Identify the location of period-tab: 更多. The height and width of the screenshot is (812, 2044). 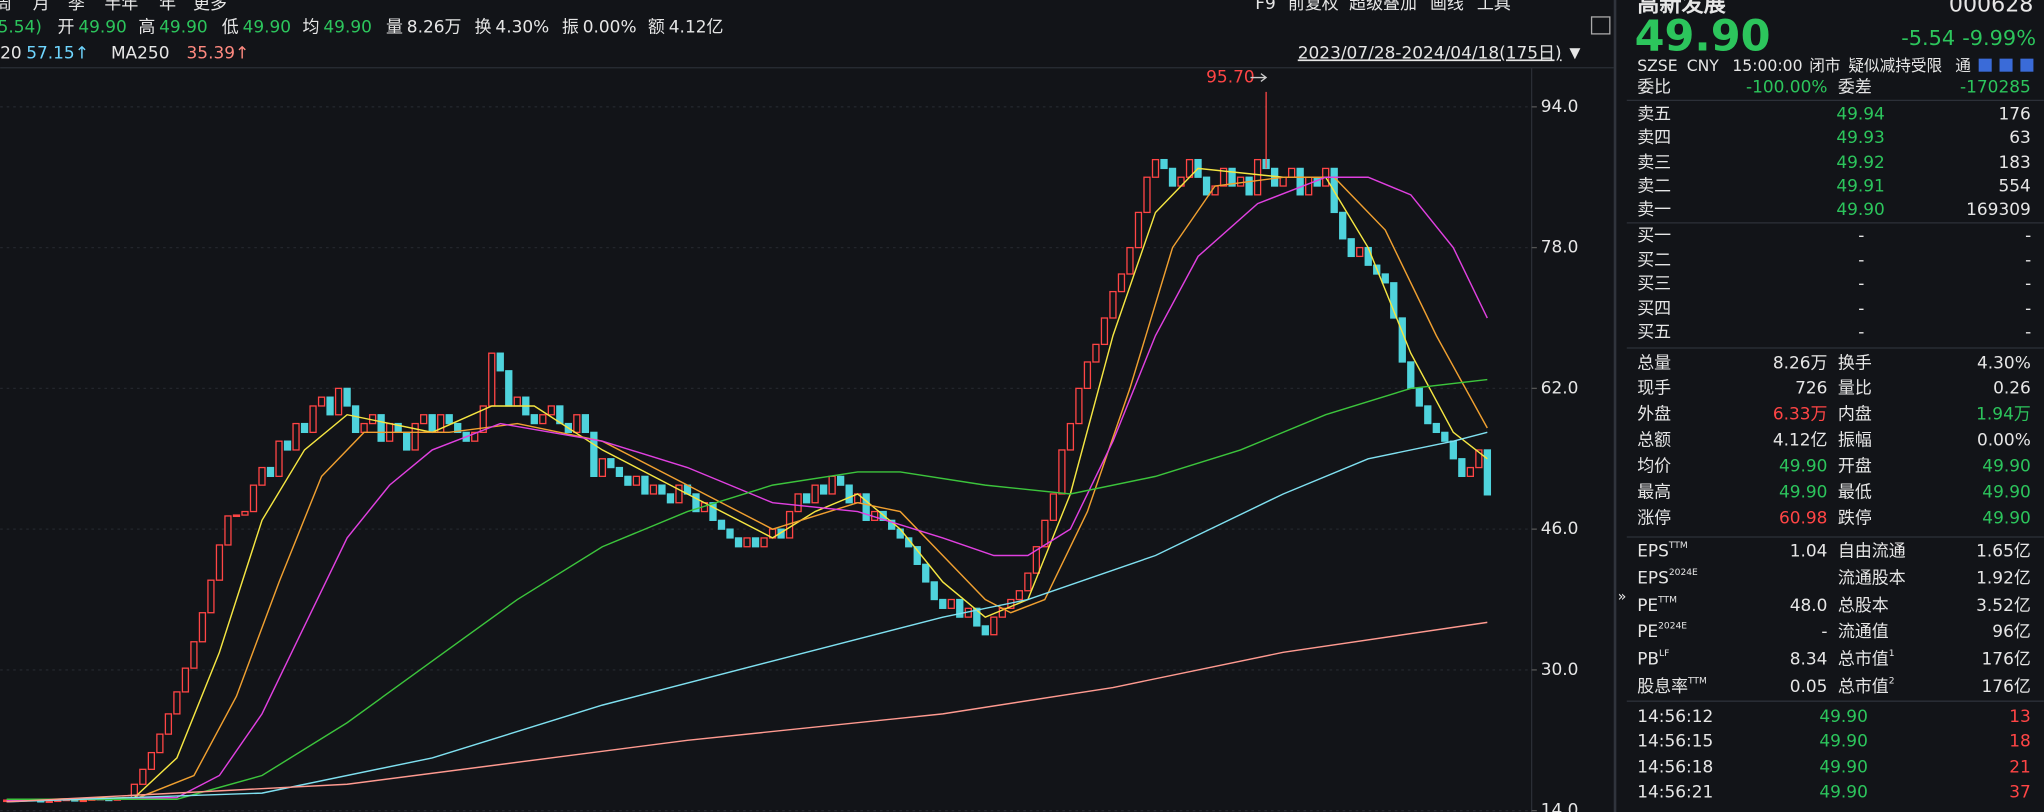
(210, 6).